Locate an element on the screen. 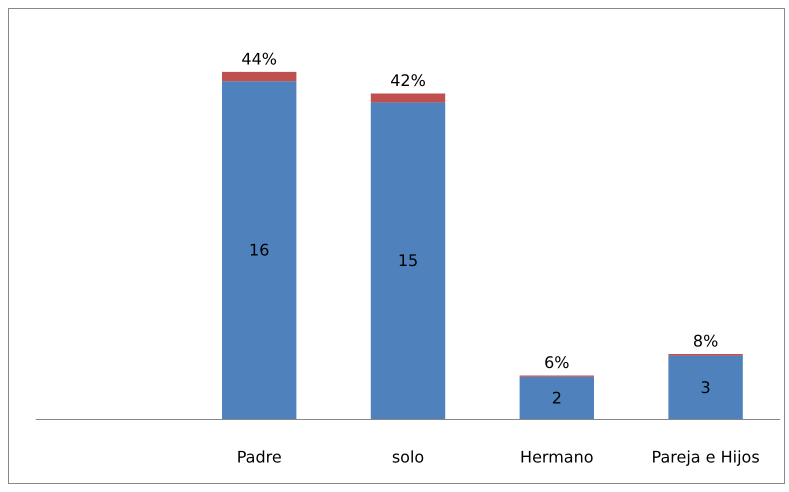  data-label: 15 is located at coordinates (408, 260).